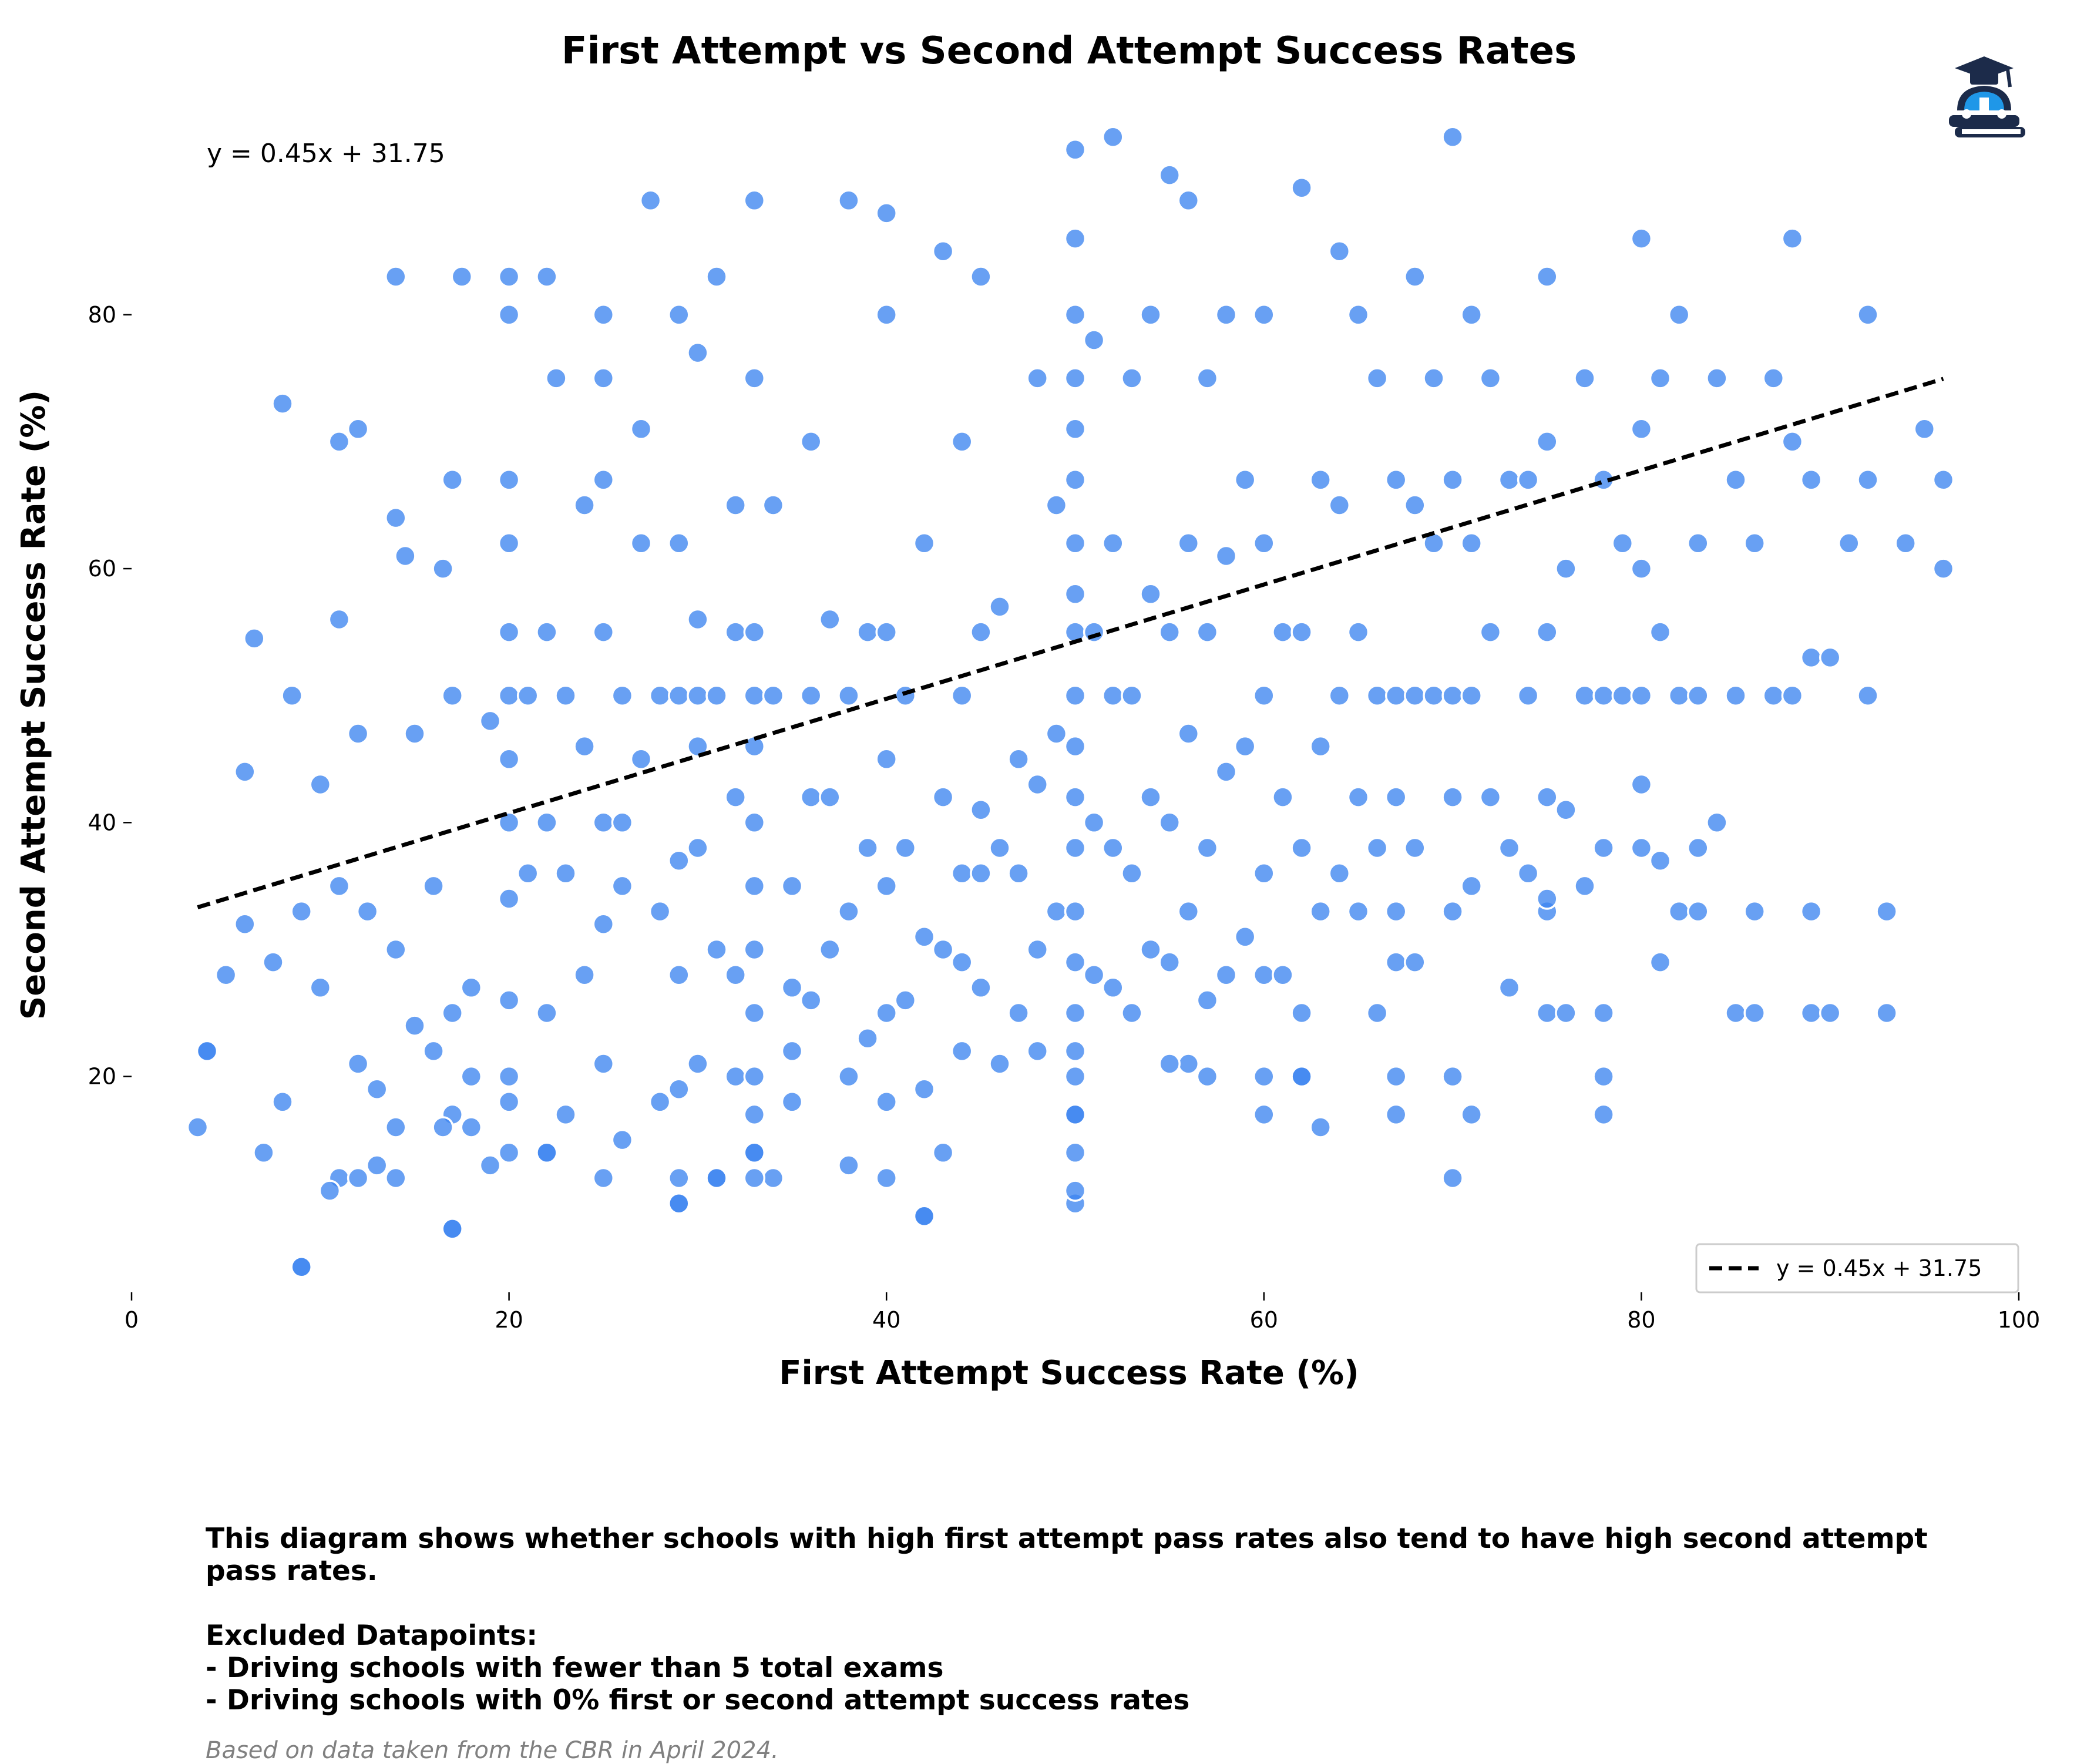 This screenshot has height=1764, width=2094. I want to click on legend: y = 0.45x + 31.75, so click(1857, 1268).